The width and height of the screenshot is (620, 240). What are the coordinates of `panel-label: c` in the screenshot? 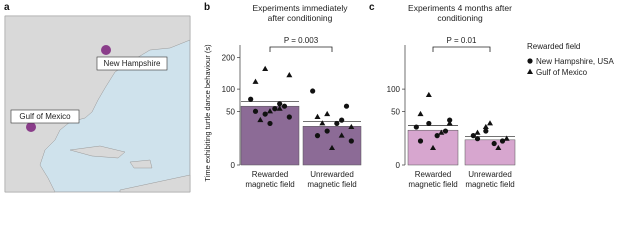 It's located at (372, 7).